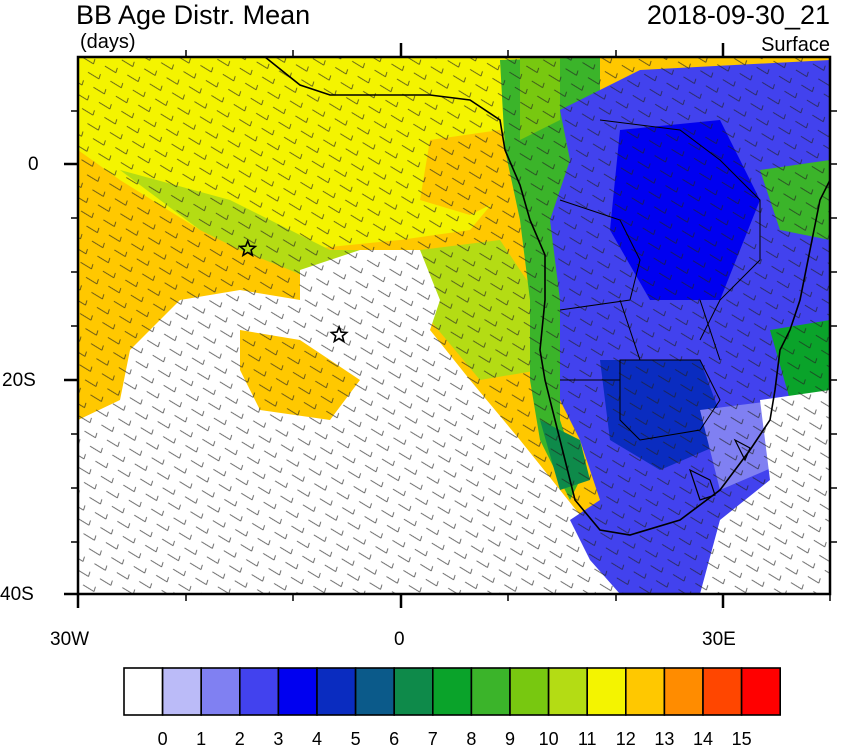  Describe the element at coordinates (339, 334) in the screenshot. I see `star-marker-ascension` at that location.